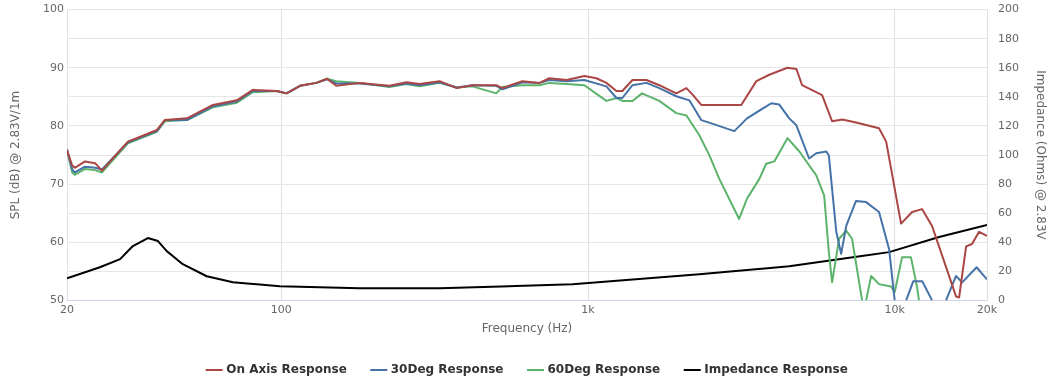 The width and height of the screenshot is (1056, 390). What do you see at coordinates (588, 309) in the screenshot?
I see `x-tick-label: 1k` at bounding box center [588, 309].